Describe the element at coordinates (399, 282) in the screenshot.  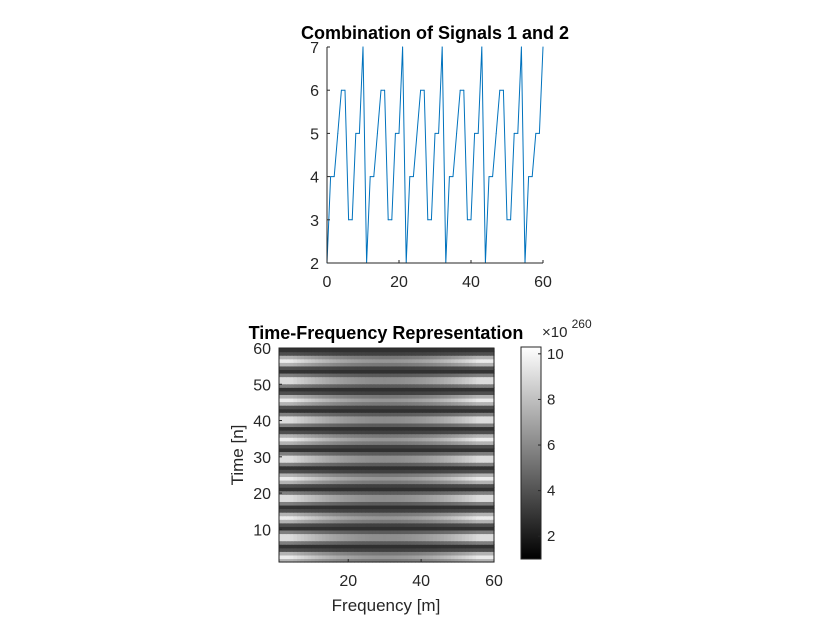
I see `x-tick-label: 20` at that location.